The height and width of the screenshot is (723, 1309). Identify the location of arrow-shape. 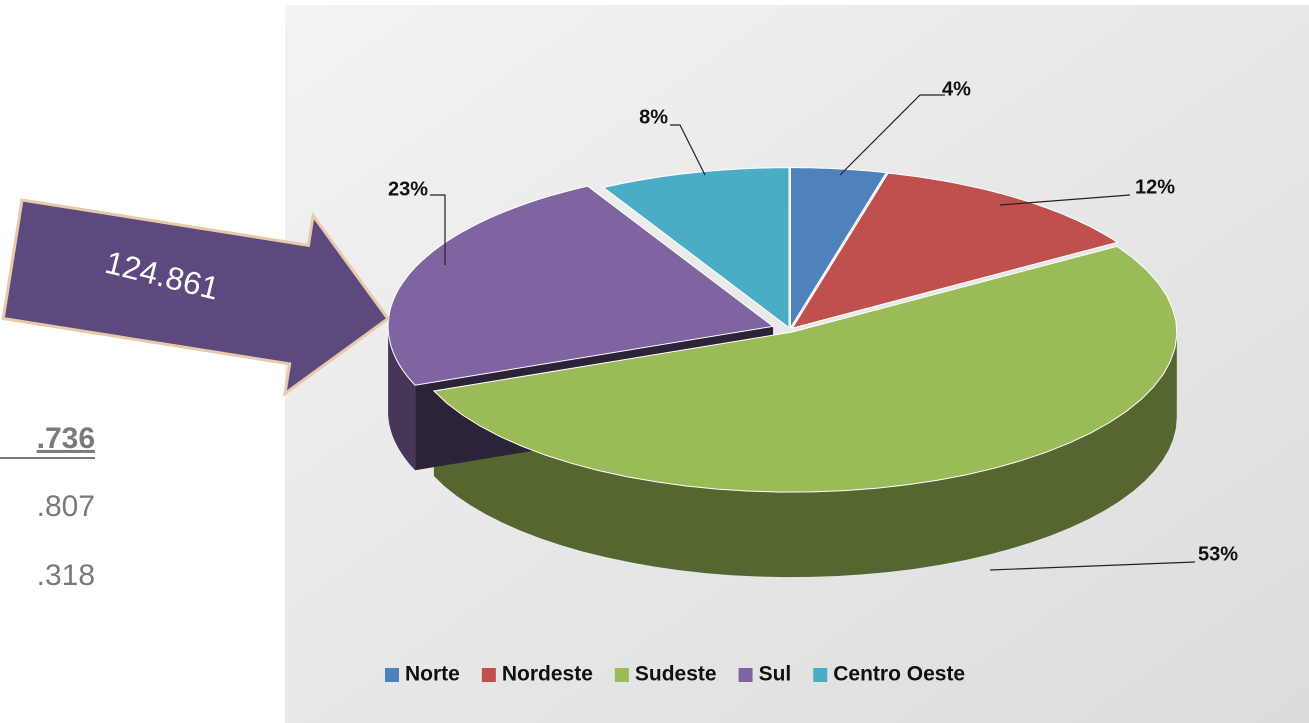
(196, 297).